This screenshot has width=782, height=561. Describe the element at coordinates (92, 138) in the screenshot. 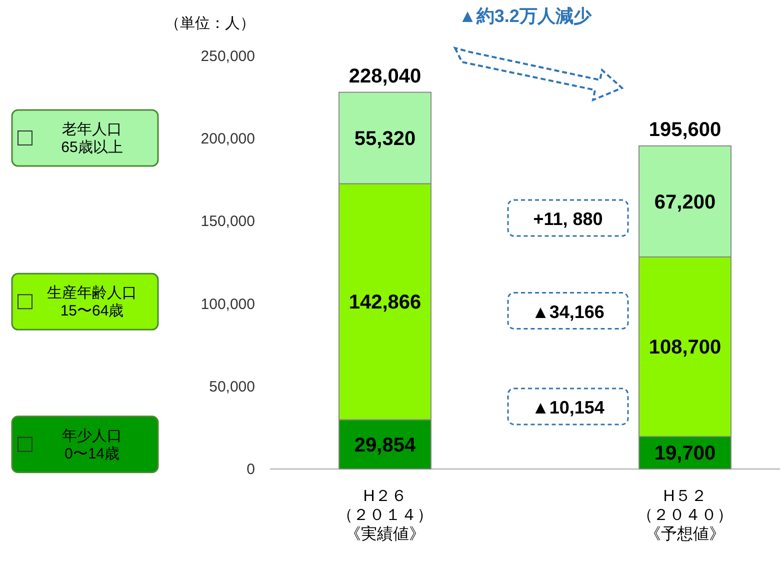

I see `legend-label: 老年人口 65歳以上` at that location.